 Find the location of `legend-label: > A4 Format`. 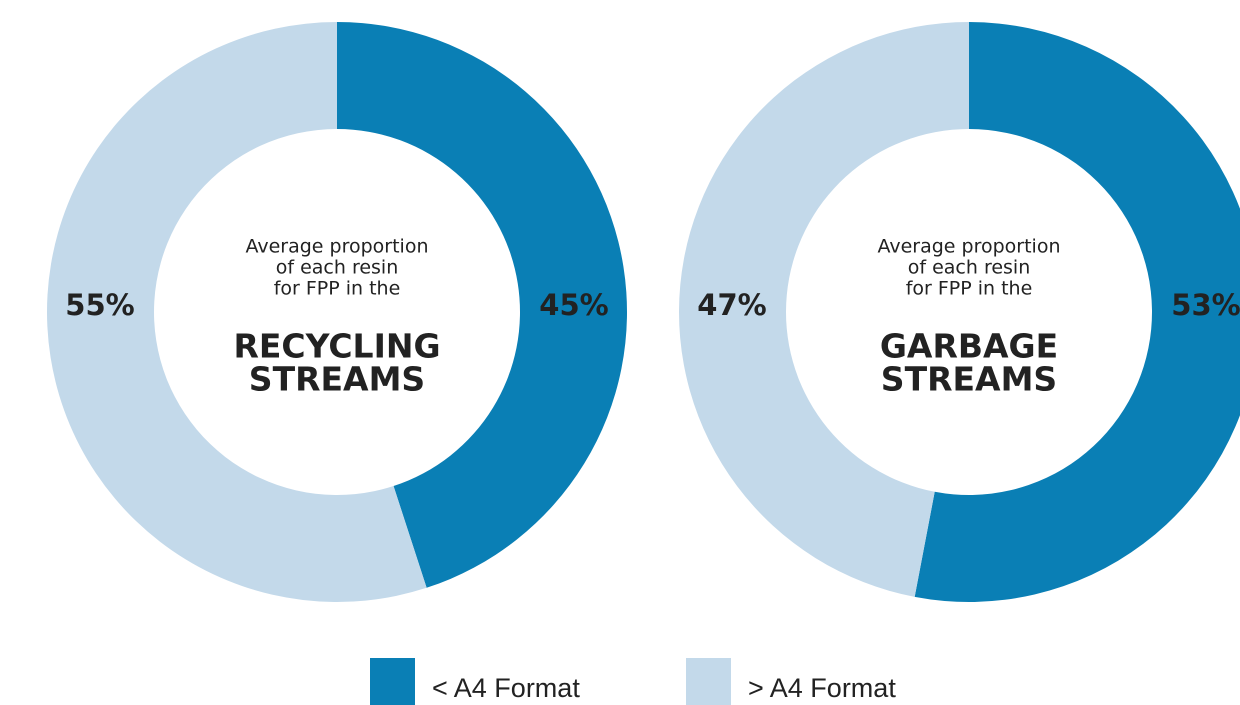

legend-label: > A4 Format is located at coordinates (822, 688).